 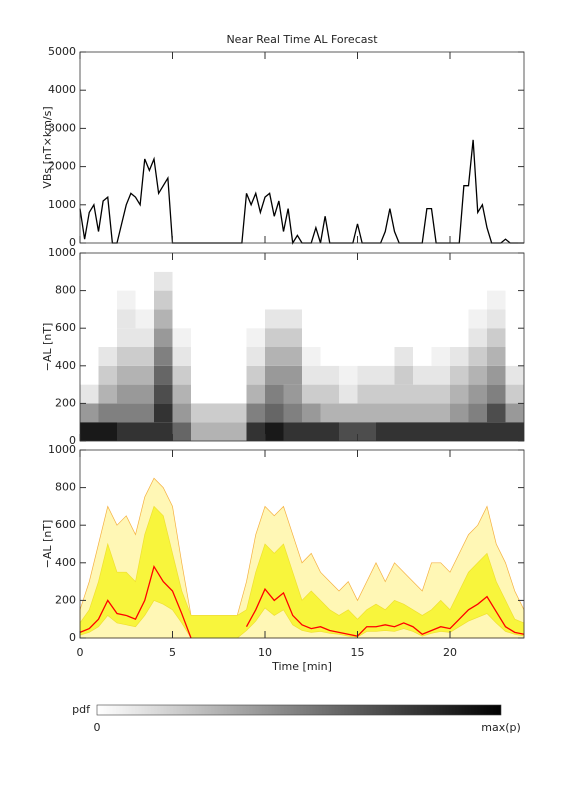 What do you see at coordinates (72, 440) in the screenshot?
I see `y-tick-label: 0` at bounding box center [72, 440].